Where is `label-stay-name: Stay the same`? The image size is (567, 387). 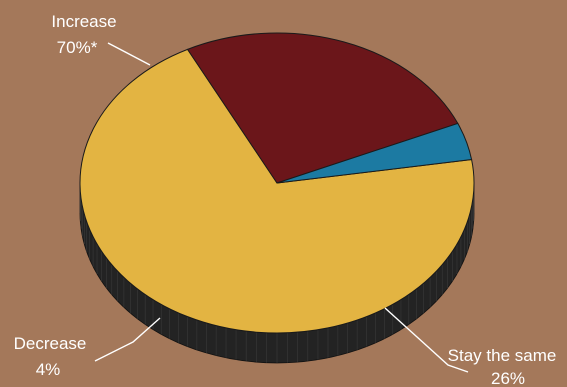
label-stay-name: Stay the same is located at coordinates (502, 355).